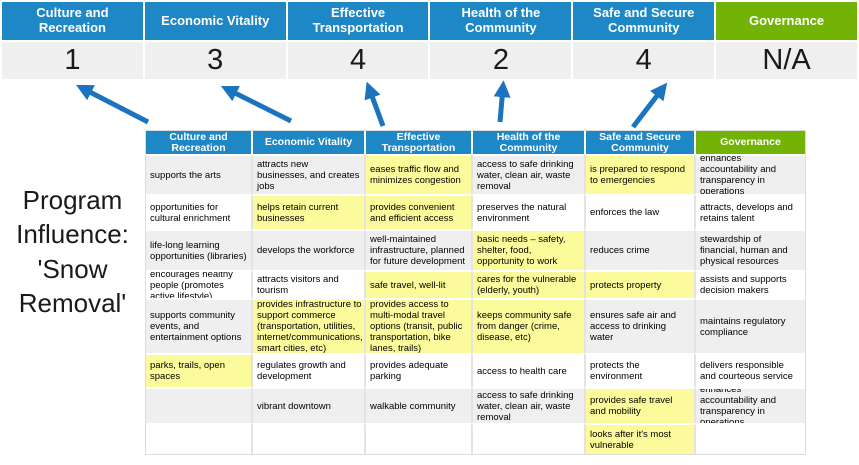 This screenshot has height=465, width=859. I want to click on program-influence-label: Program Influence: 'Snow Removal', so click(72, 251).